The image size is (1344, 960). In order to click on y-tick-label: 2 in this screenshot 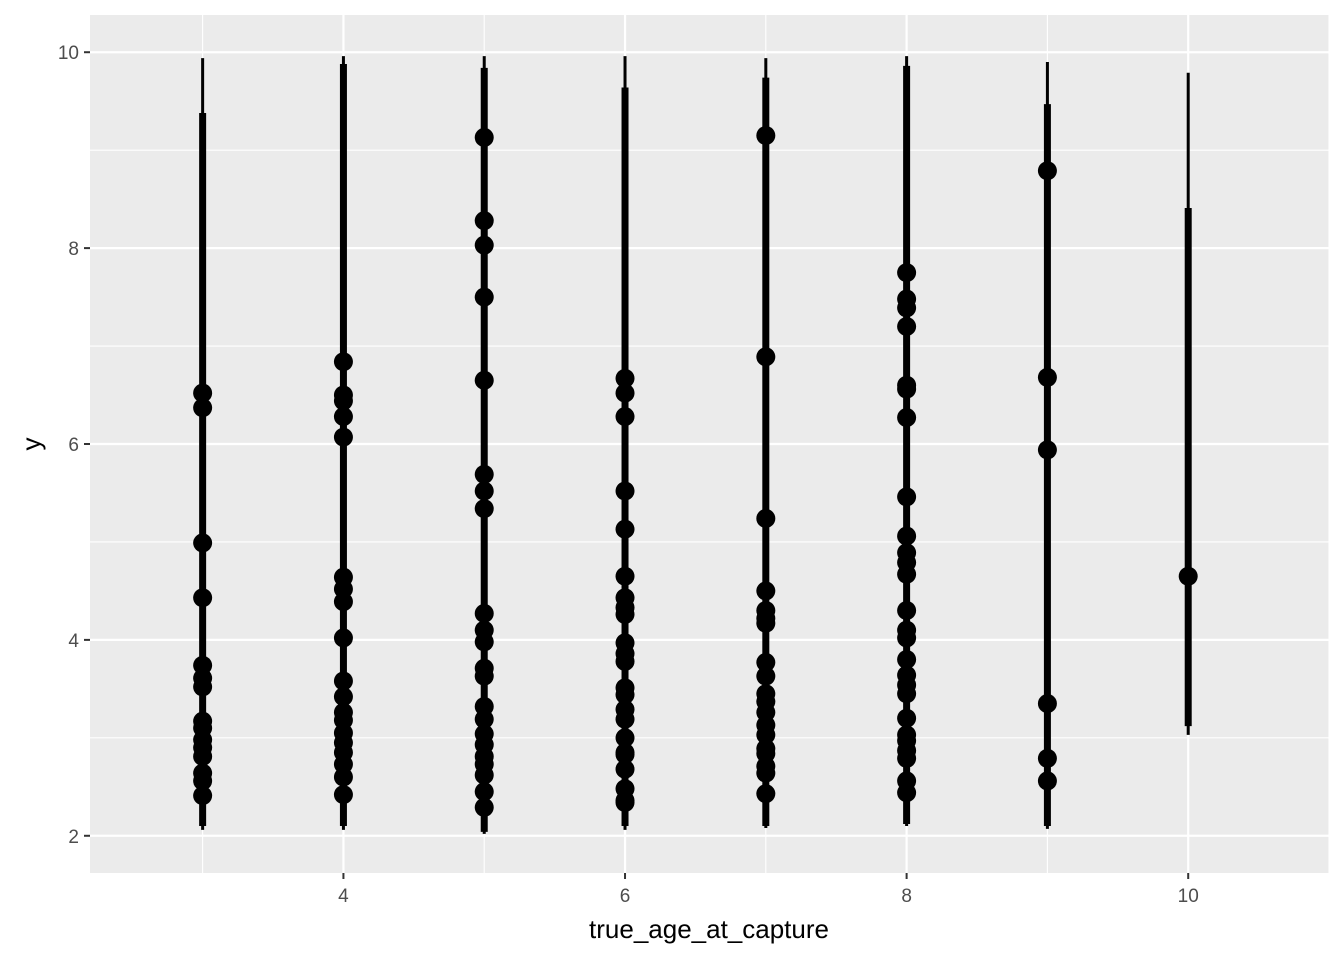, I will do `click(73, 837)`.